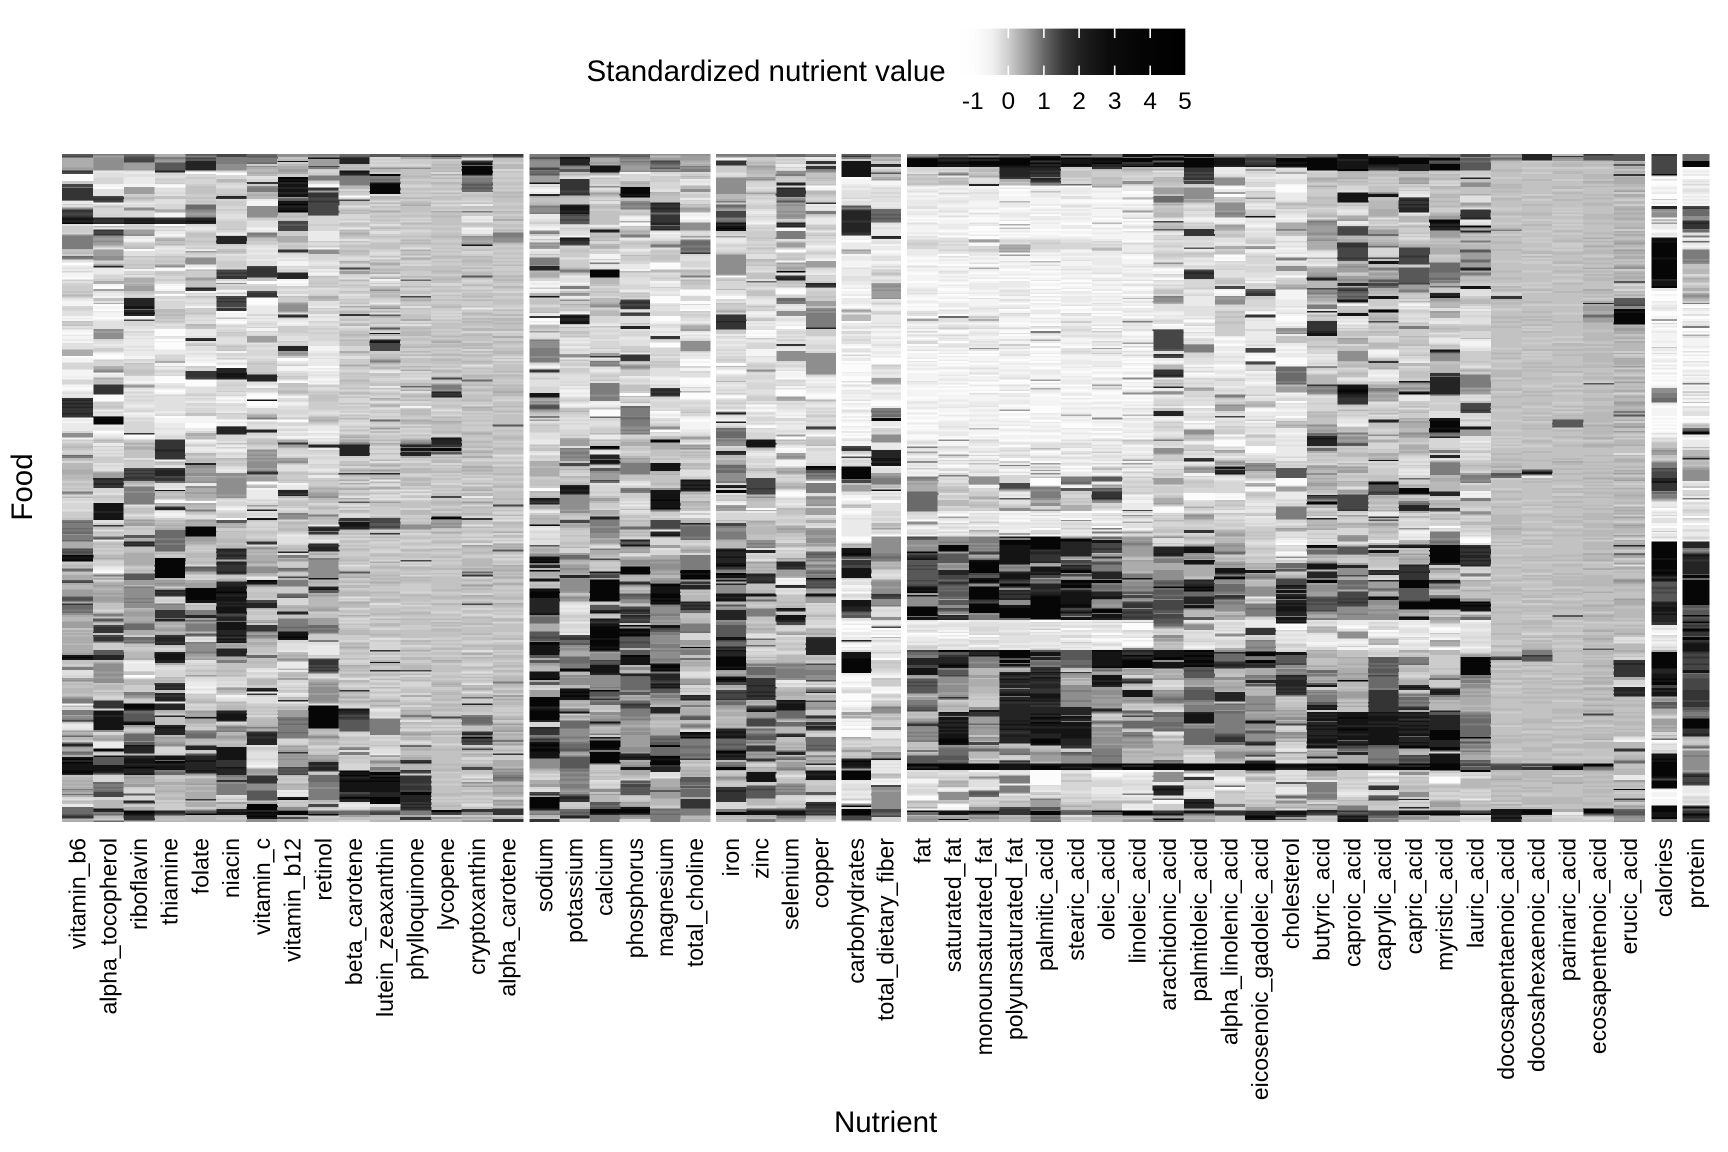  I want to click on svg-text: total_choline, so click(695, 902).